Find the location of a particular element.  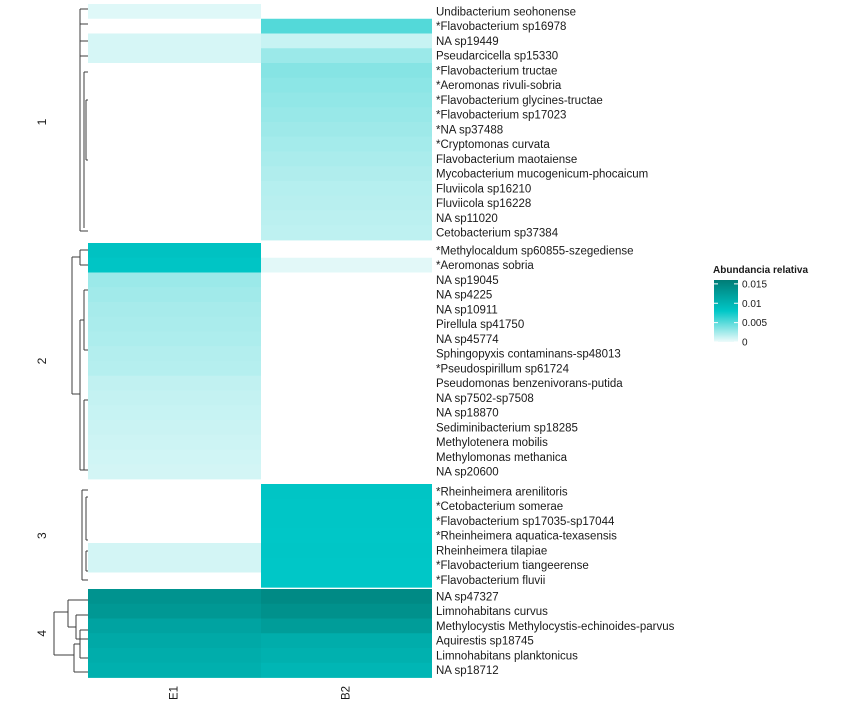

heatmap-cell-pseudomonas-benzenivorans-putida-b2 is located at coordinates (346, 383).